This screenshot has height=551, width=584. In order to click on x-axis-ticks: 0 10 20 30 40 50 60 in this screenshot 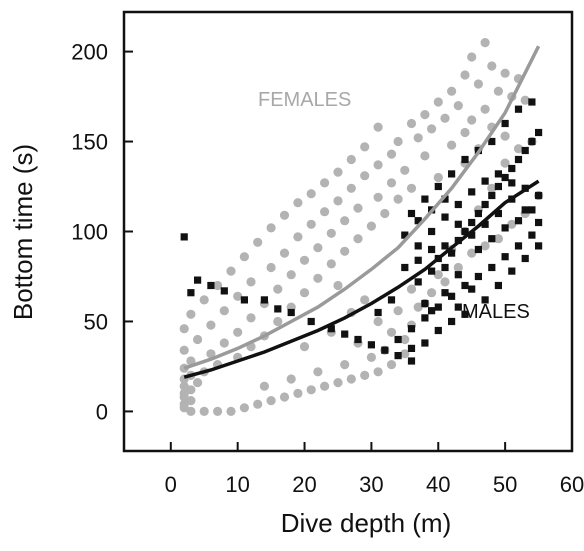, I will do `click(374, 469)`.